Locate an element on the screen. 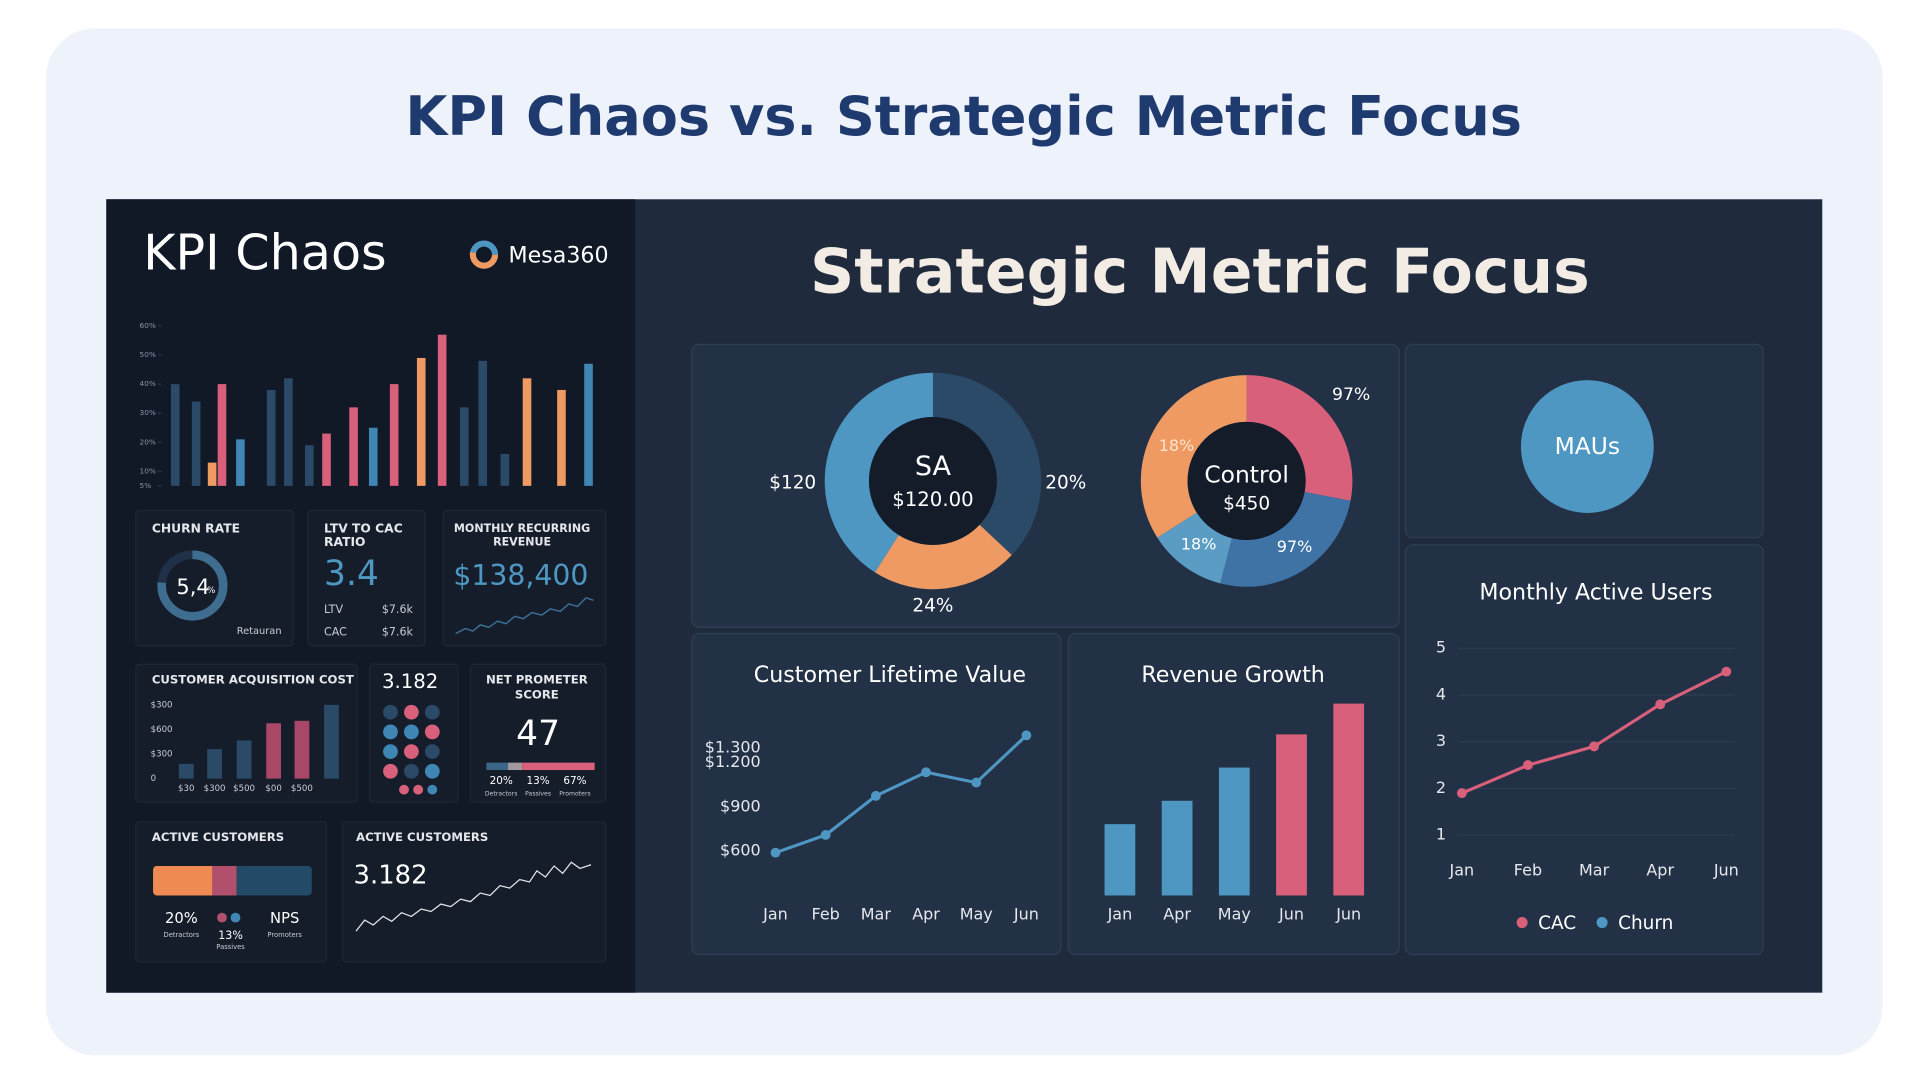  y-tick-label: 3 is located at coordinates (1441, 740).